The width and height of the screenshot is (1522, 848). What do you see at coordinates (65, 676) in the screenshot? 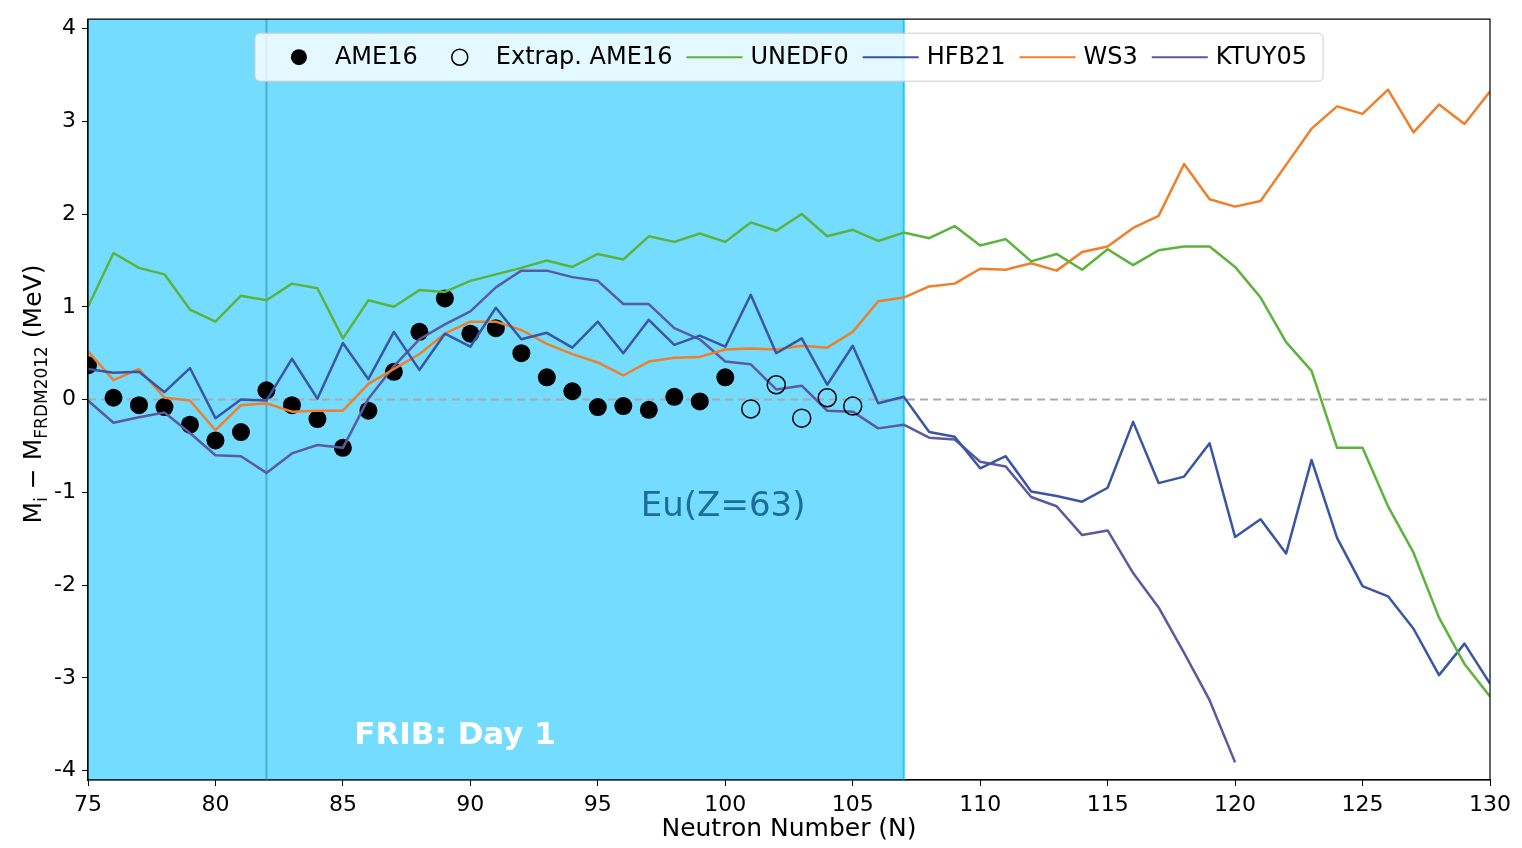
I see `y-tick-label: -3` at bounding box center [65, 676].